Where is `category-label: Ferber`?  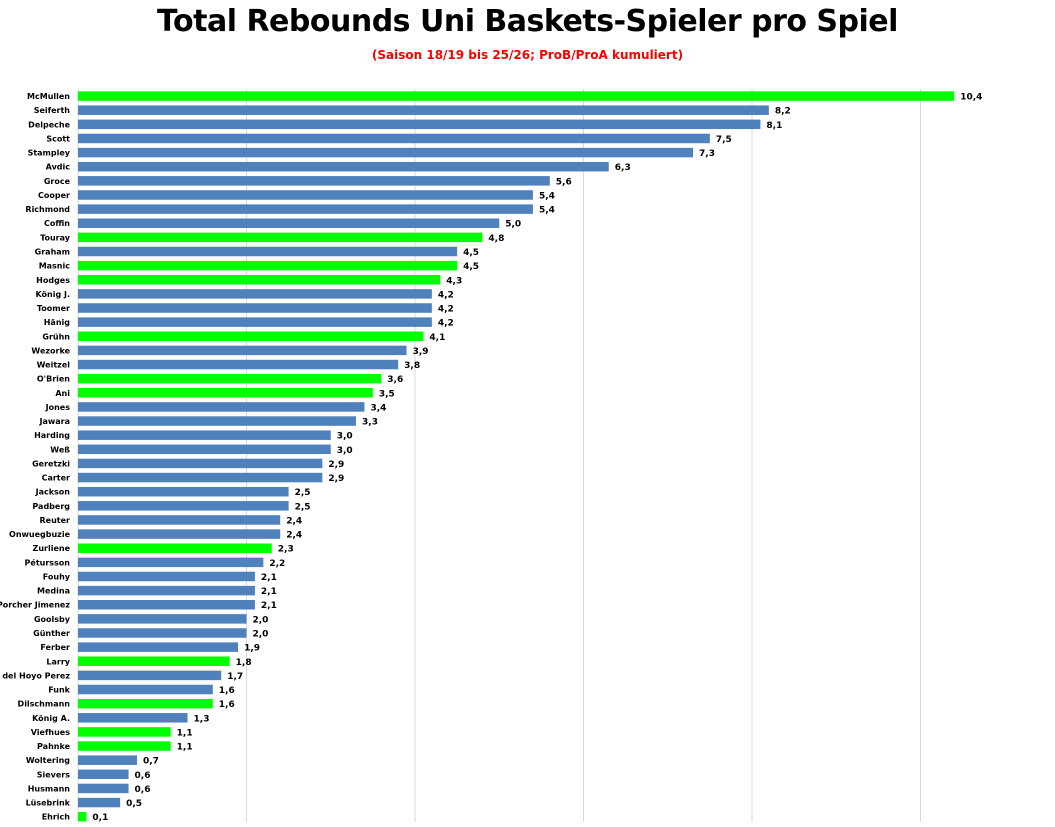
category-label: Ferber is located at coordinates (55, 647).